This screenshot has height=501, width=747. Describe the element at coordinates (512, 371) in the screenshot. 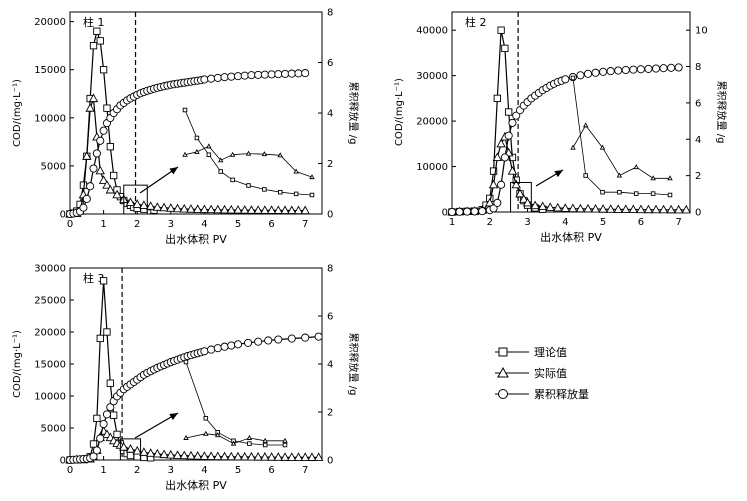

I see `triangle-marker-icon` at that location.